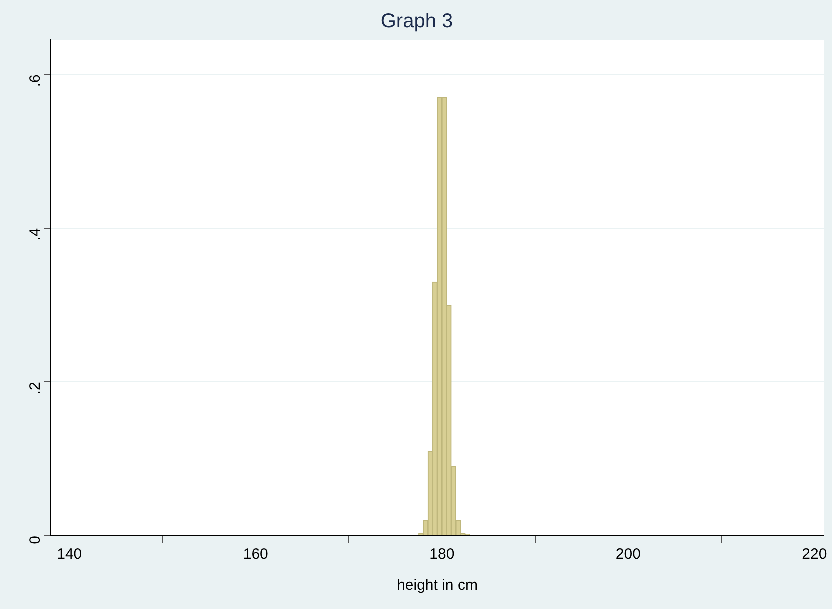 This screenshot has width=832, height=609. Describe the element at coordinates (35, 388) in the screenshot. I see `y-tick-label: .2` at that location.